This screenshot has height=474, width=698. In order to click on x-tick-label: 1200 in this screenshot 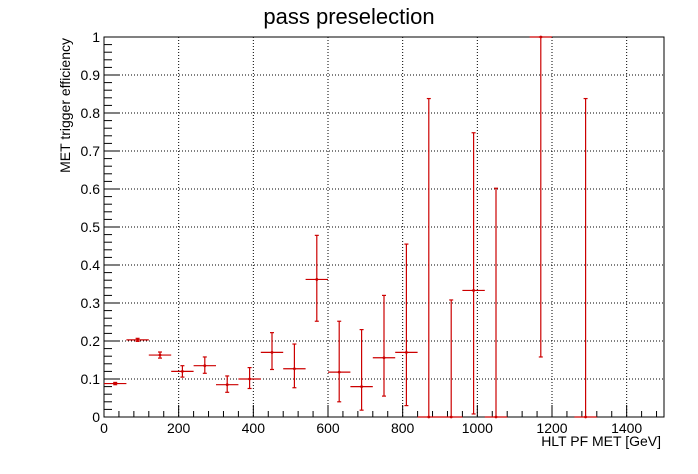, I will do `click(551, 428)`.